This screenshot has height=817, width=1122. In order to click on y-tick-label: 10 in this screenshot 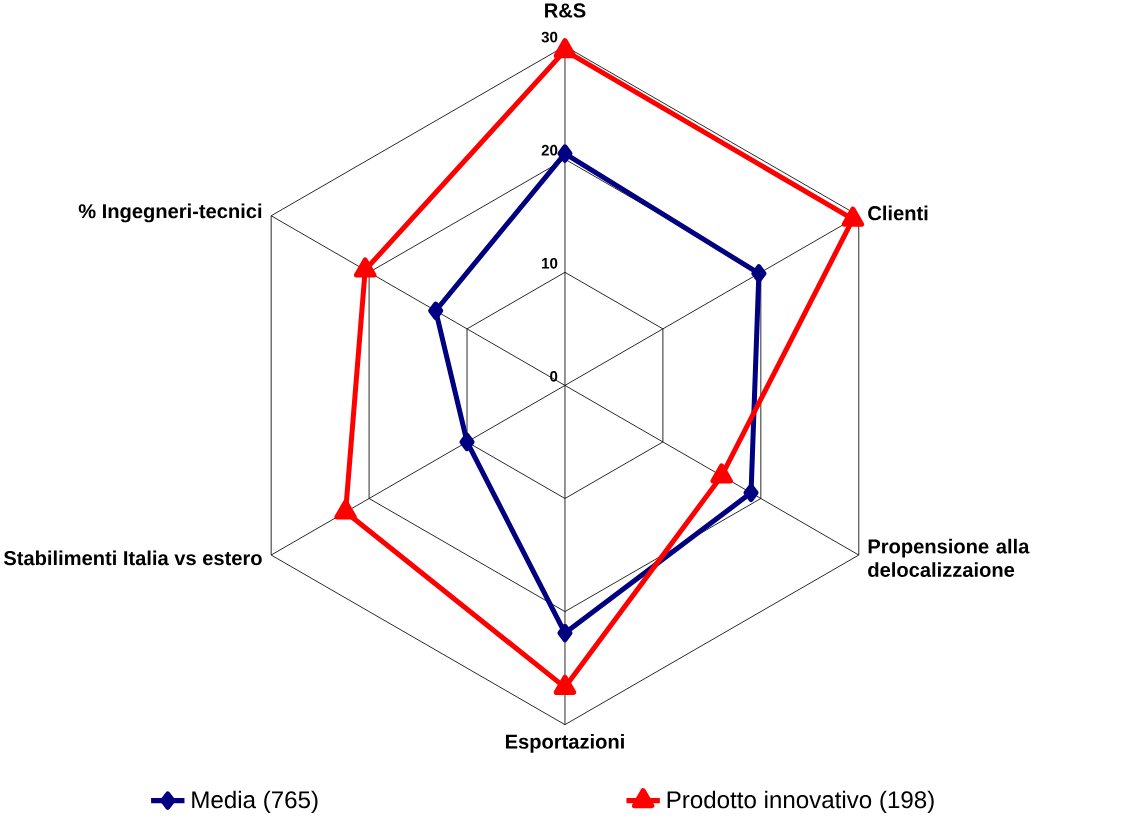, I will do `click(550, 263)`.